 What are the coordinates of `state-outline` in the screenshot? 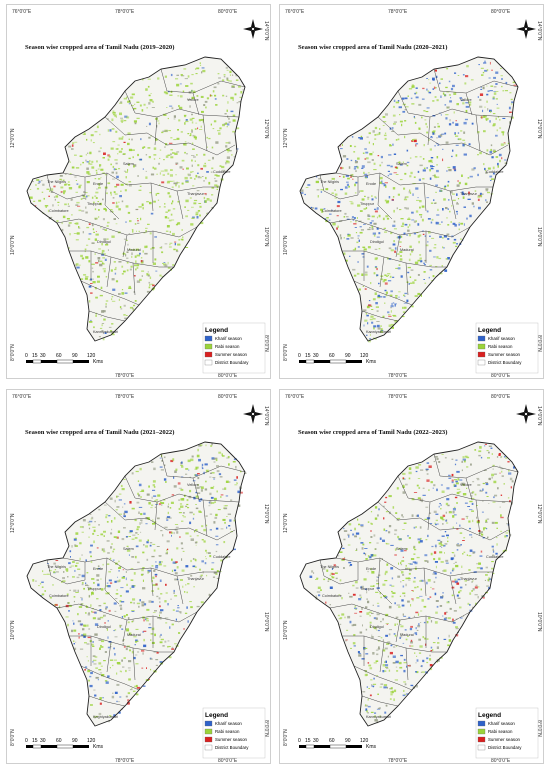 It's located at (136, 584).